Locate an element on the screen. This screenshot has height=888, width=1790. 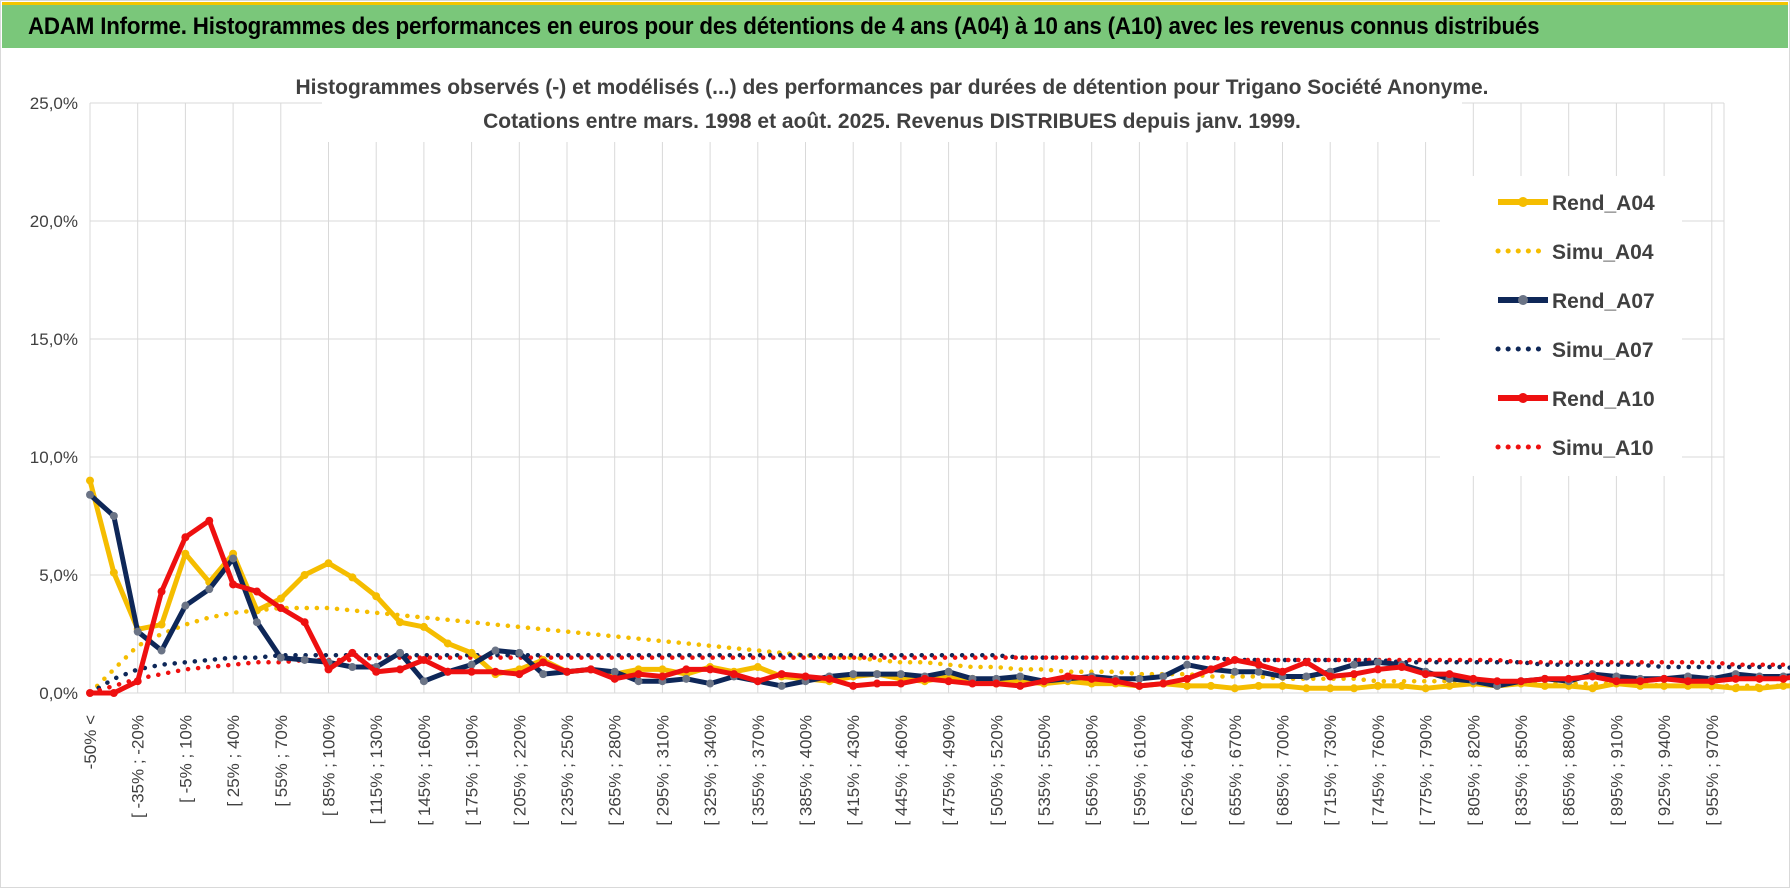
x-tick-label: [ 595% ; 610% is located at coordinates (1139, 770).